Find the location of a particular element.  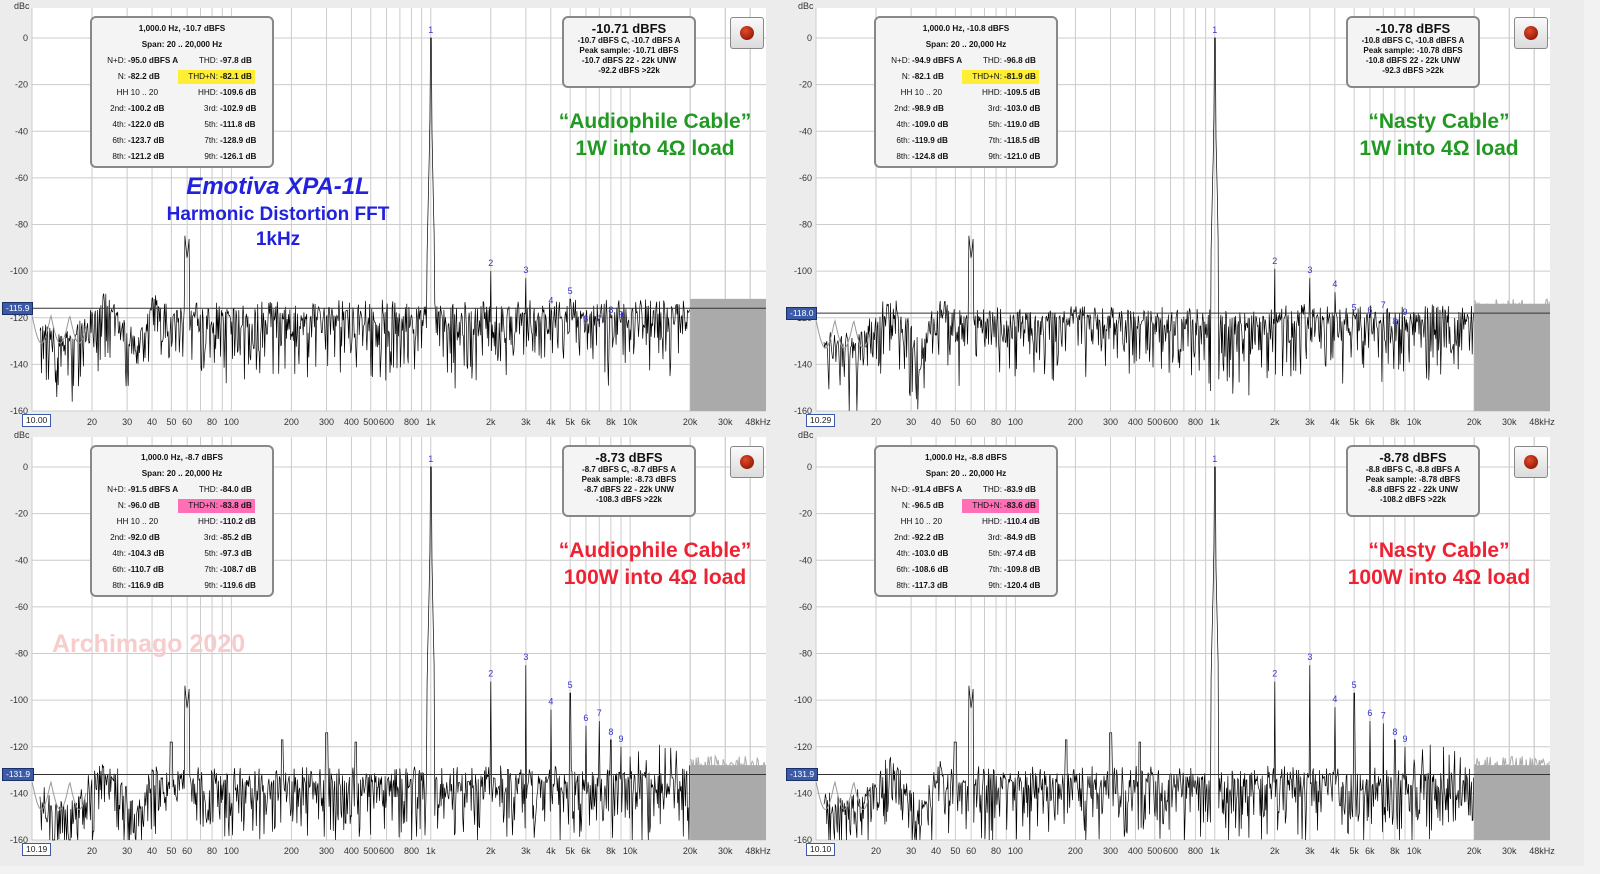

info-value: -92.0 dB is located at coordinates (144, 537).